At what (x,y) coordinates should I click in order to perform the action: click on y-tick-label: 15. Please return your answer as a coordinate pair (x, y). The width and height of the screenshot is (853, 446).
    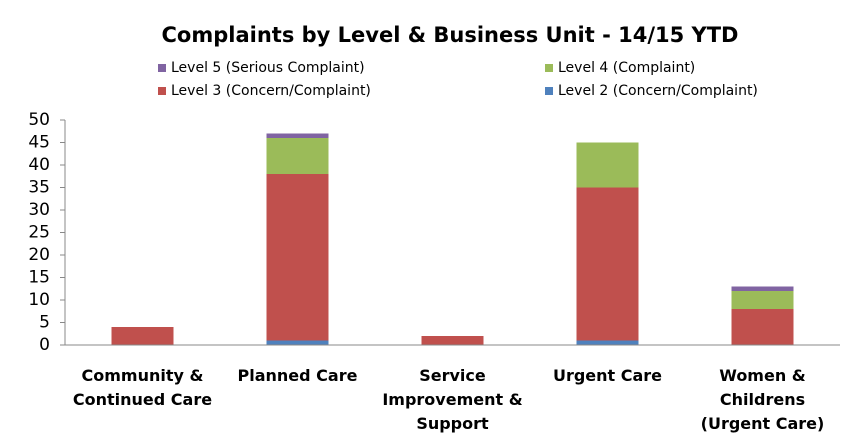
    Looking at the image, I should click on (39, 278).